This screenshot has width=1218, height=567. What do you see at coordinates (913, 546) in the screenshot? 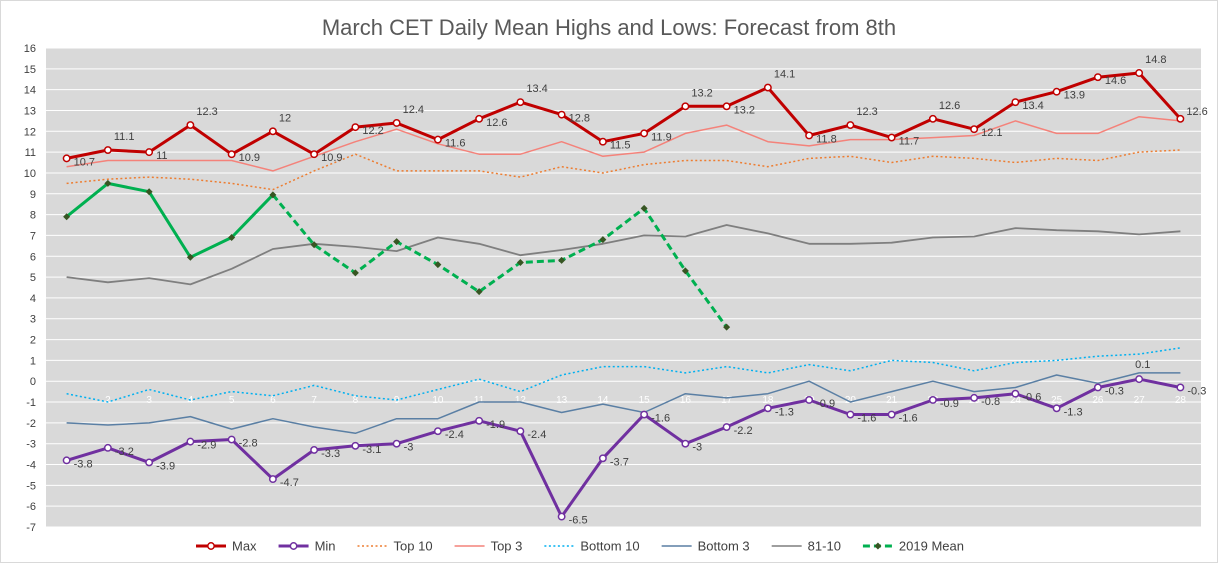
I see `legend-item-mean2019: 2019 Mean` at bounding box center [913, 546].